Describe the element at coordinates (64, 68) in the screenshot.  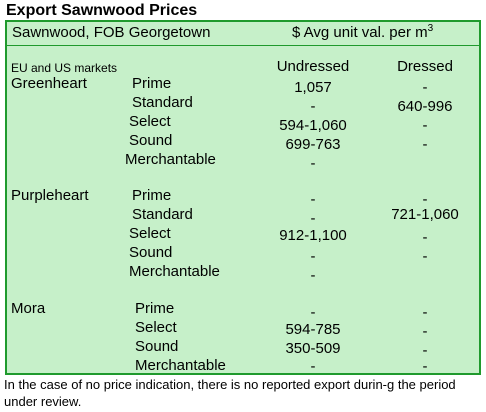
I see `market-label: EU and US markets` at that location.